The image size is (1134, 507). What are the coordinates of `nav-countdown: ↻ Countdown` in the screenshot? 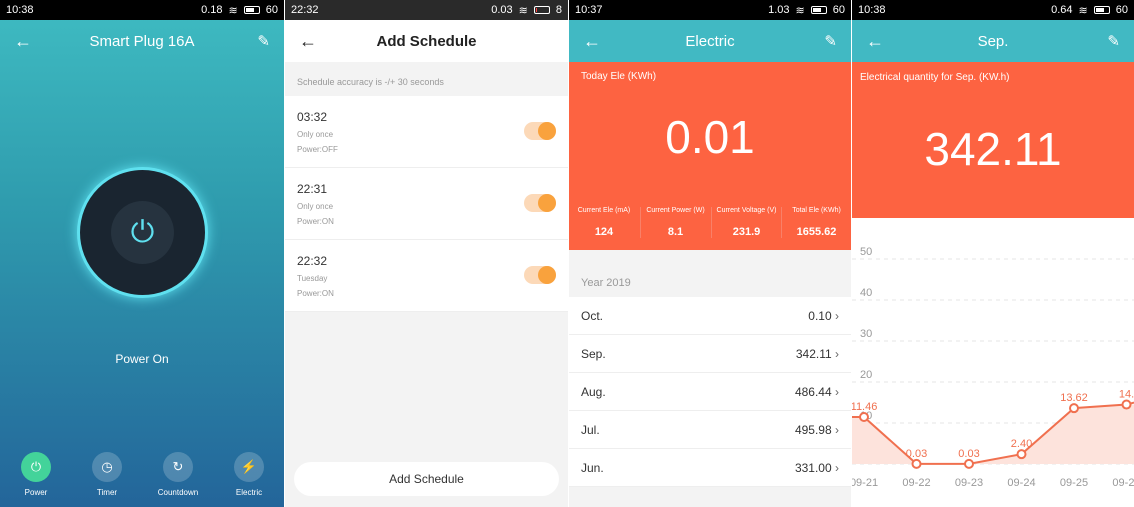 It's located at (178, 474).